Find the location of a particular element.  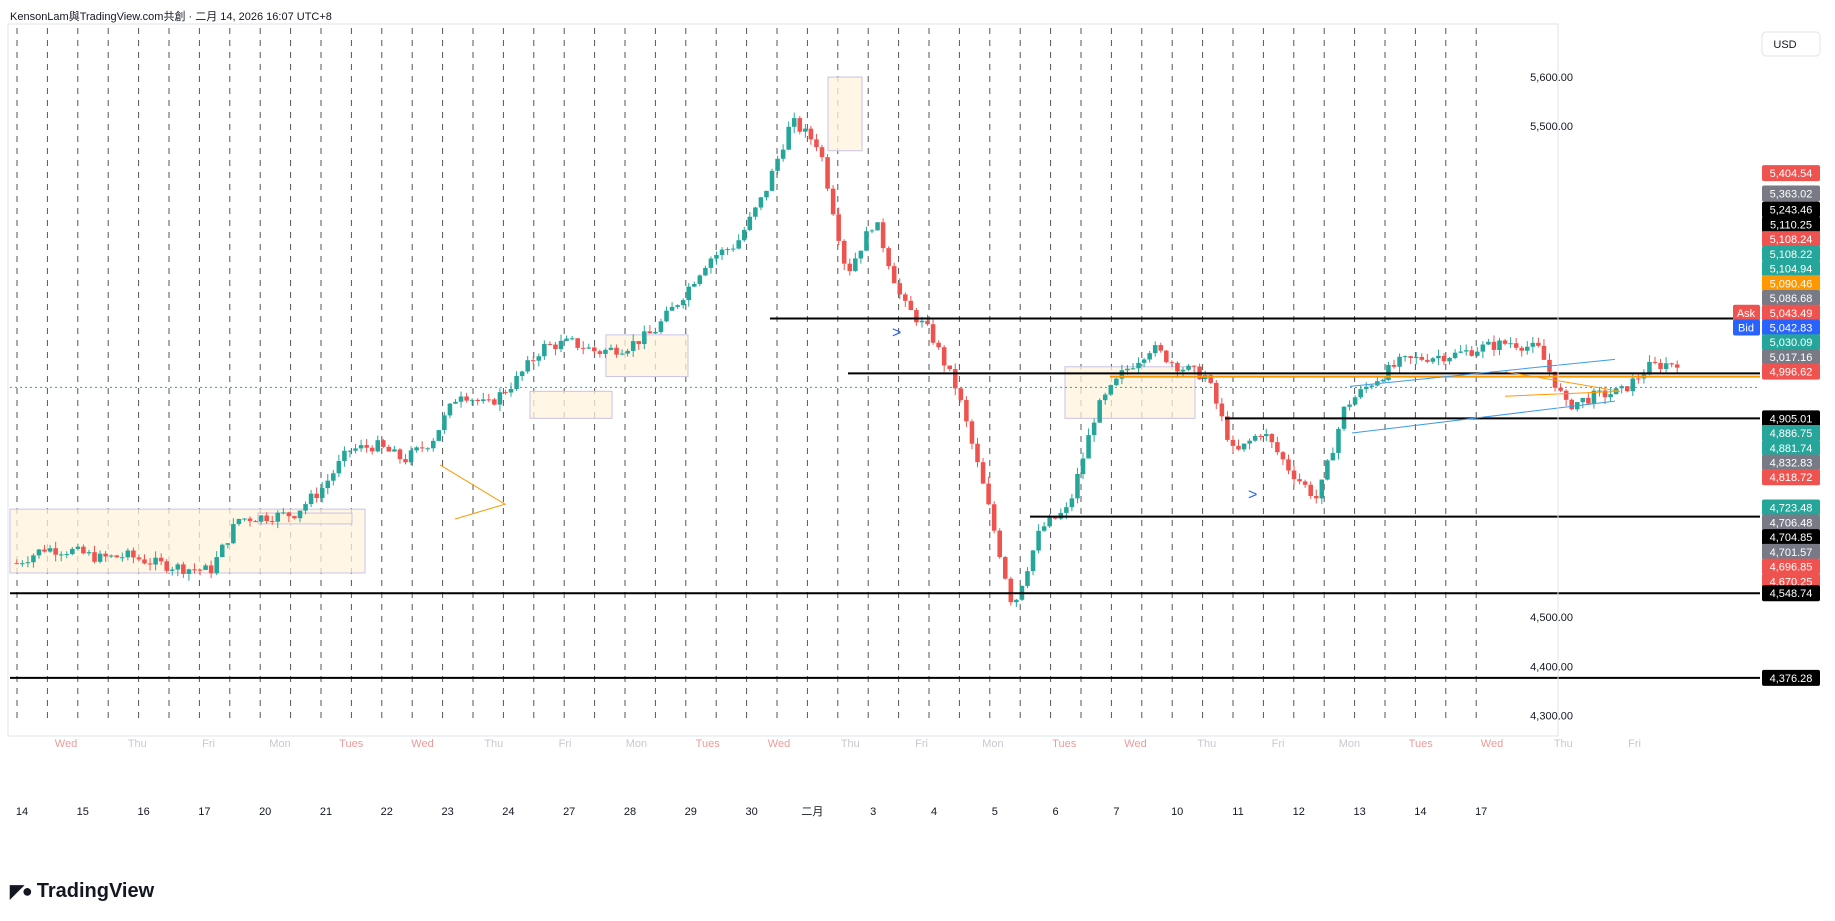

price-tag: 4,696.85 is located at coordinates (1791, 566).